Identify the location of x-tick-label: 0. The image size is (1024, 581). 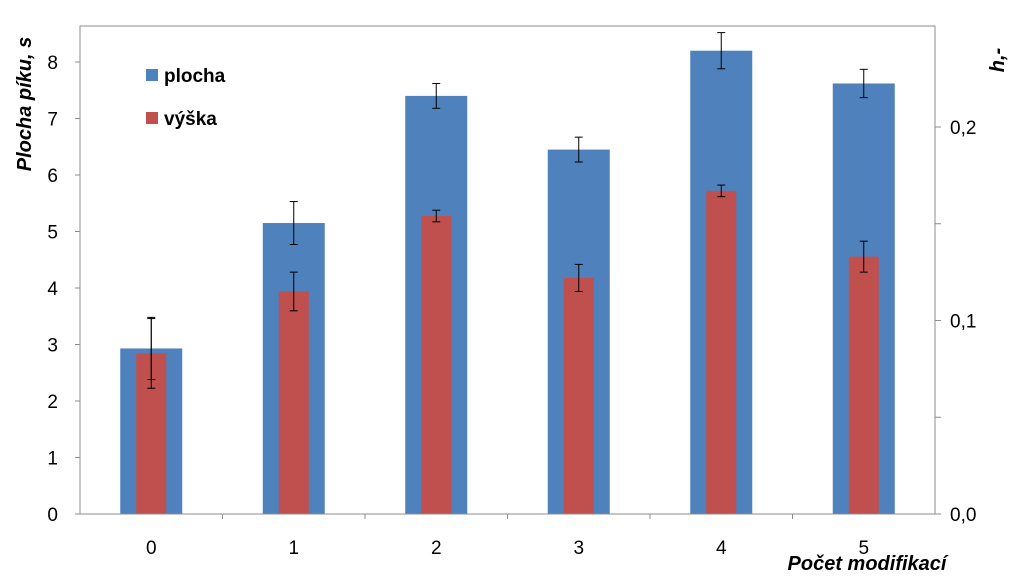
(151, 548).